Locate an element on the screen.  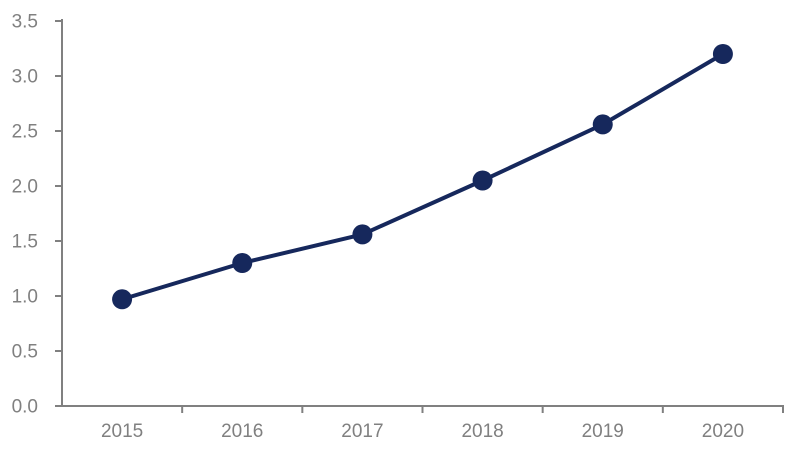
y-axis-tick-label: 3.5 is located at coordinates (25, 22).